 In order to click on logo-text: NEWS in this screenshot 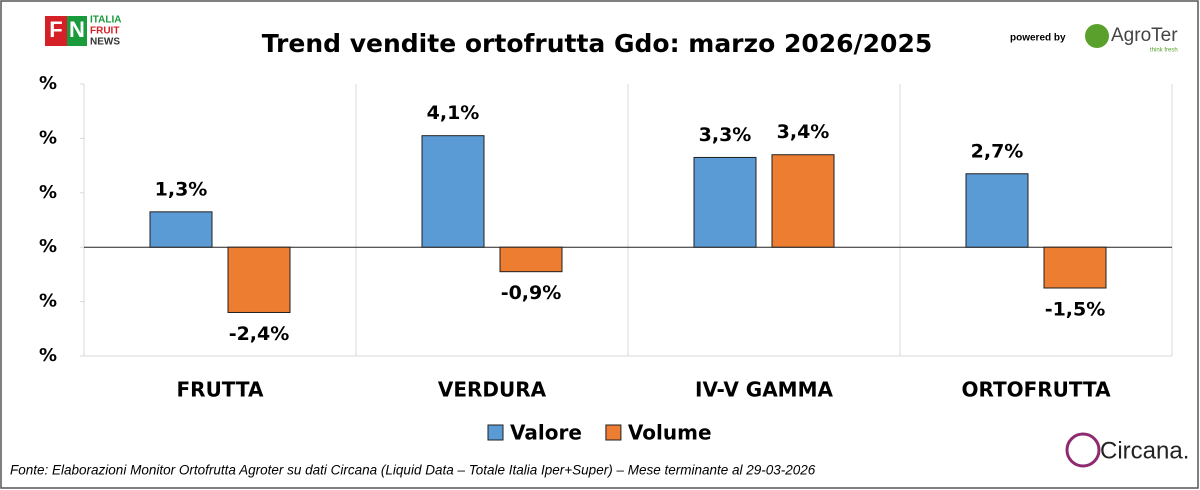, I will do `click(105, 42)`.